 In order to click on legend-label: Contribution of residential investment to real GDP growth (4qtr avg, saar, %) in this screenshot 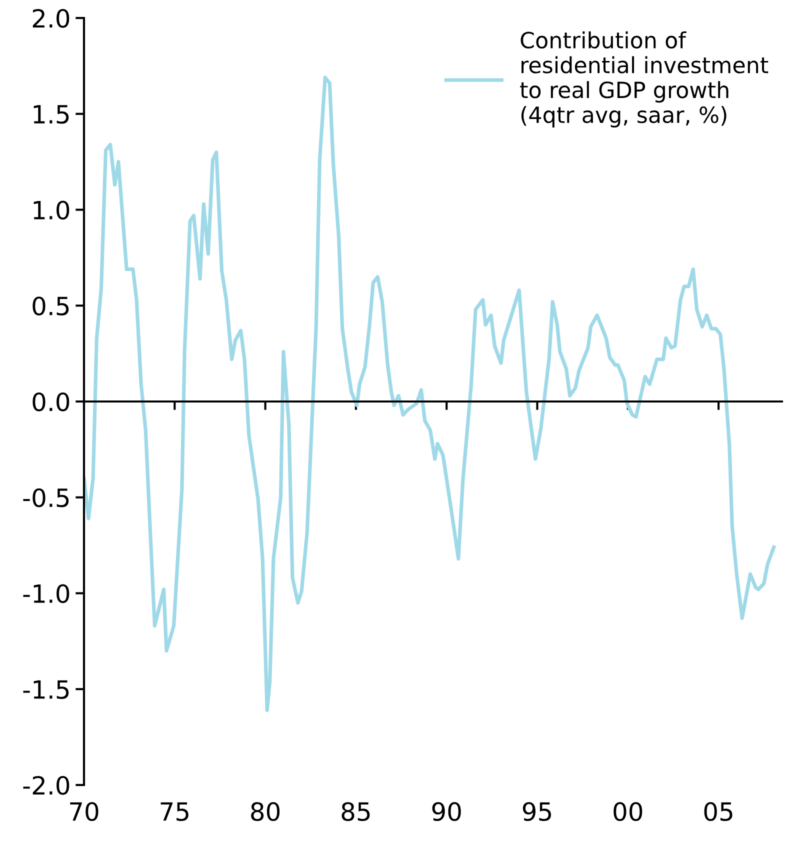, I will do `click(644, 79)`.